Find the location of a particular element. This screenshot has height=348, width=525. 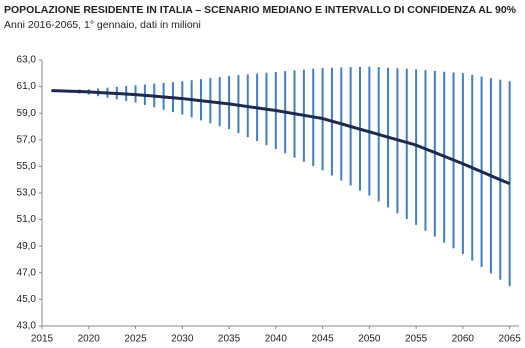

y-tick-label: 49,0 is located at coordinates (27, 246).